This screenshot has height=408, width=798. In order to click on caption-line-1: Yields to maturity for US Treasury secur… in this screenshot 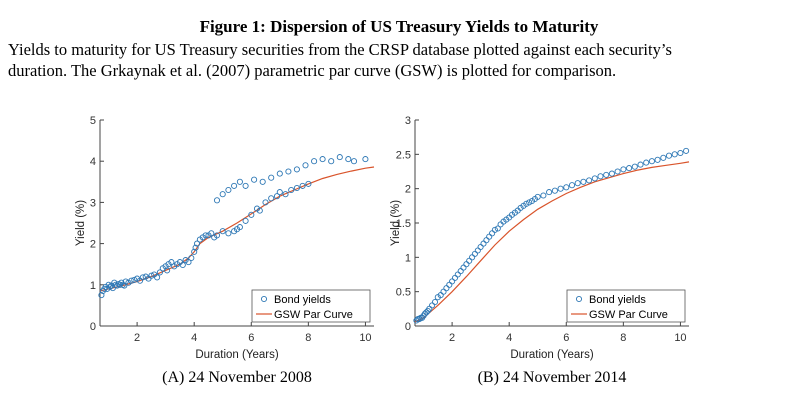, I will do `click(340, 49)`.